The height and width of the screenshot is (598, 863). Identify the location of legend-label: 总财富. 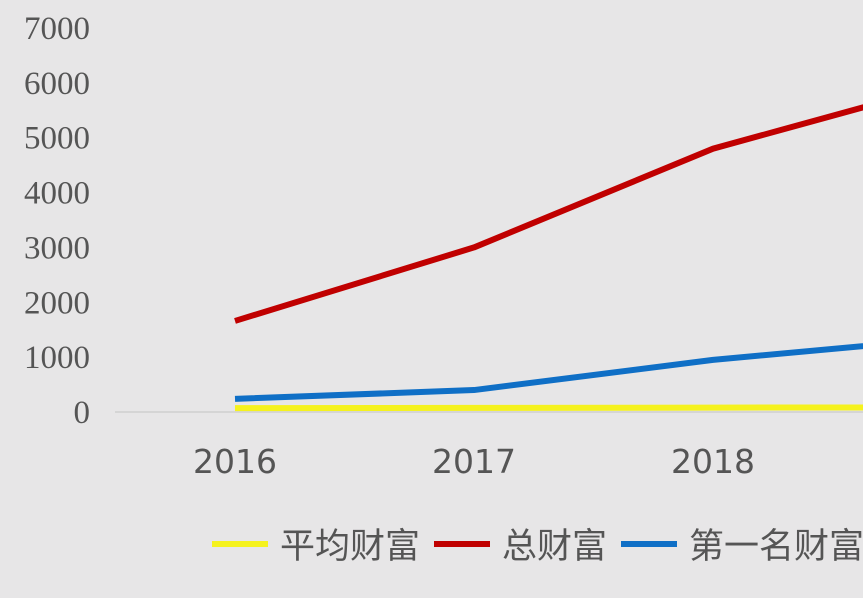
(555, 547).